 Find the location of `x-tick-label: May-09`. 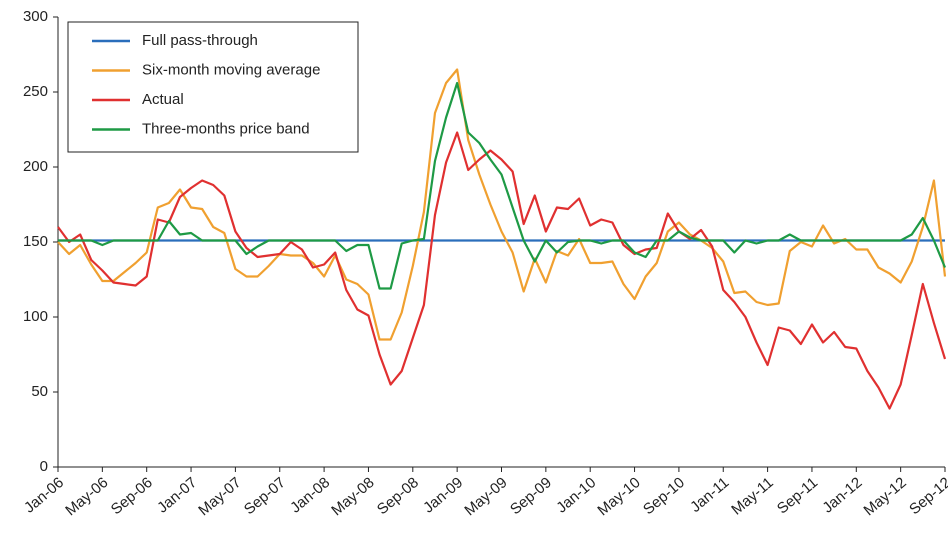

x-tick-label: May-09 is located at coordinates (485, 496).